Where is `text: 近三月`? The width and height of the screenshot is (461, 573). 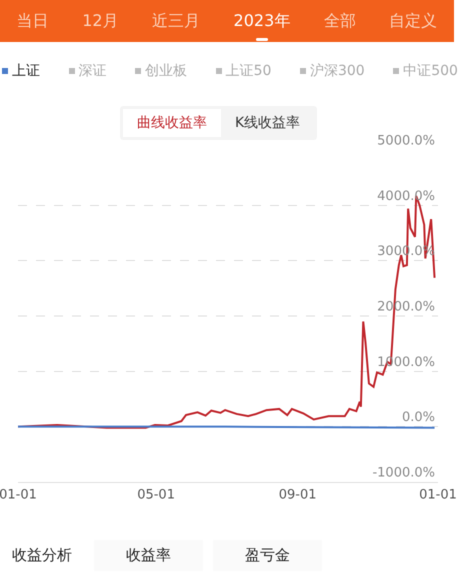
text: 近三月 is located at coordinates (176, 21).